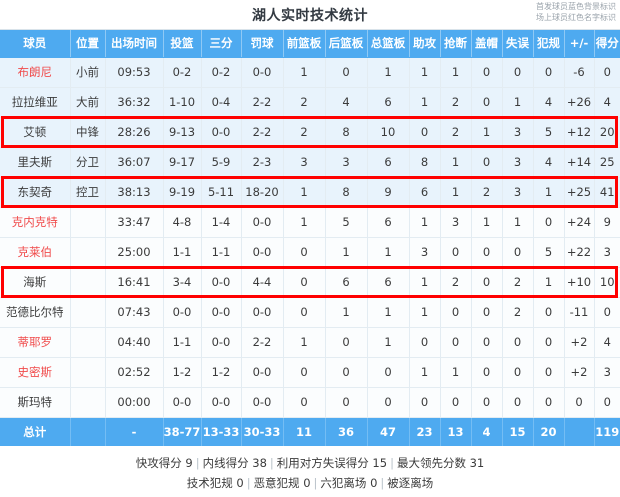 The width and height of the screenshot is (620, 497). What do you see at coordinates (209, 483) in the screenshot?
I see `footer-stat-label: 技术犯规` at bounding box center [209, 483].